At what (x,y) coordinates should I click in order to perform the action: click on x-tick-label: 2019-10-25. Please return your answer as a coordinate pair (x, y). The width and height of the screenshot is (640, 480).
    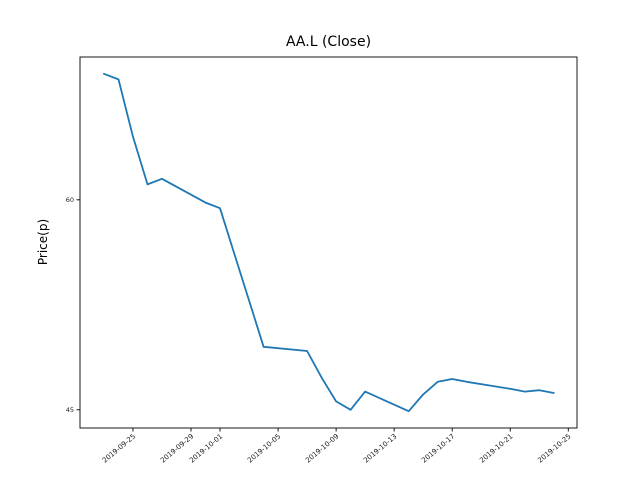
    Looking at the image, I should click on (554, 448).